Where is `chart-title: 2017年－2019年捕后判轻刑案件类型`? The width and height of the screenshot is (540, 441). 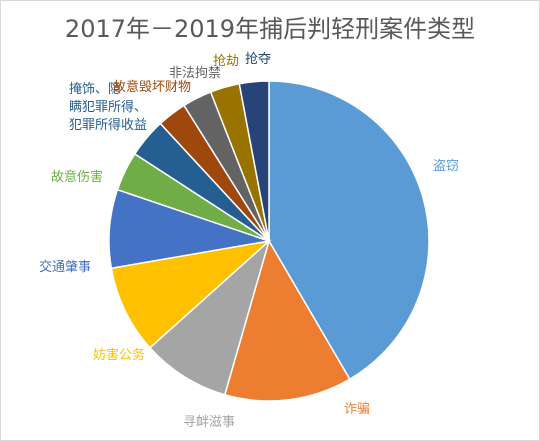 chart-title: 2017年－2019年捕后判轻刑案件类型 is located at coordinates (270, 29).